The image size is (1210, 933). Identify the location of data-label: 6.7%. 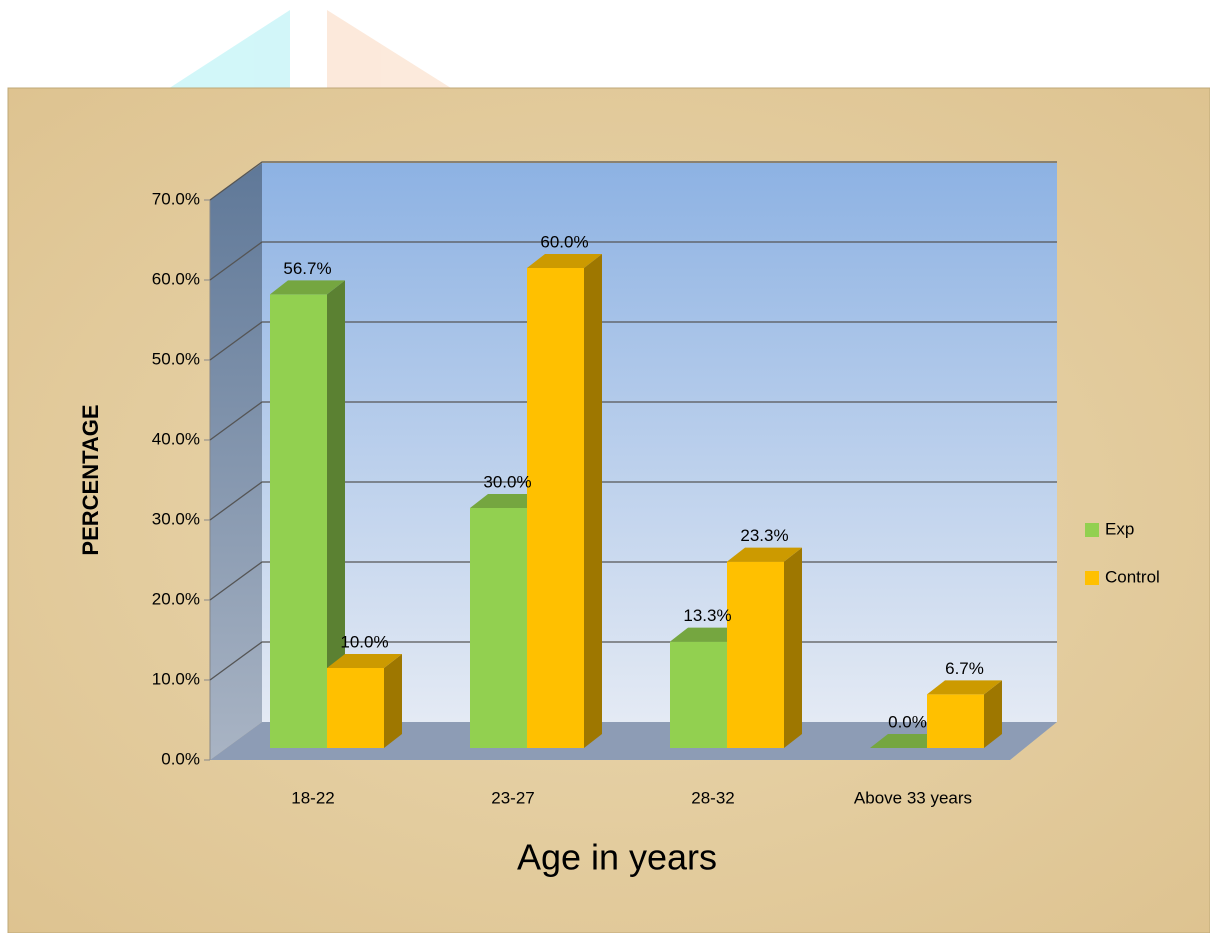
(964, 668).